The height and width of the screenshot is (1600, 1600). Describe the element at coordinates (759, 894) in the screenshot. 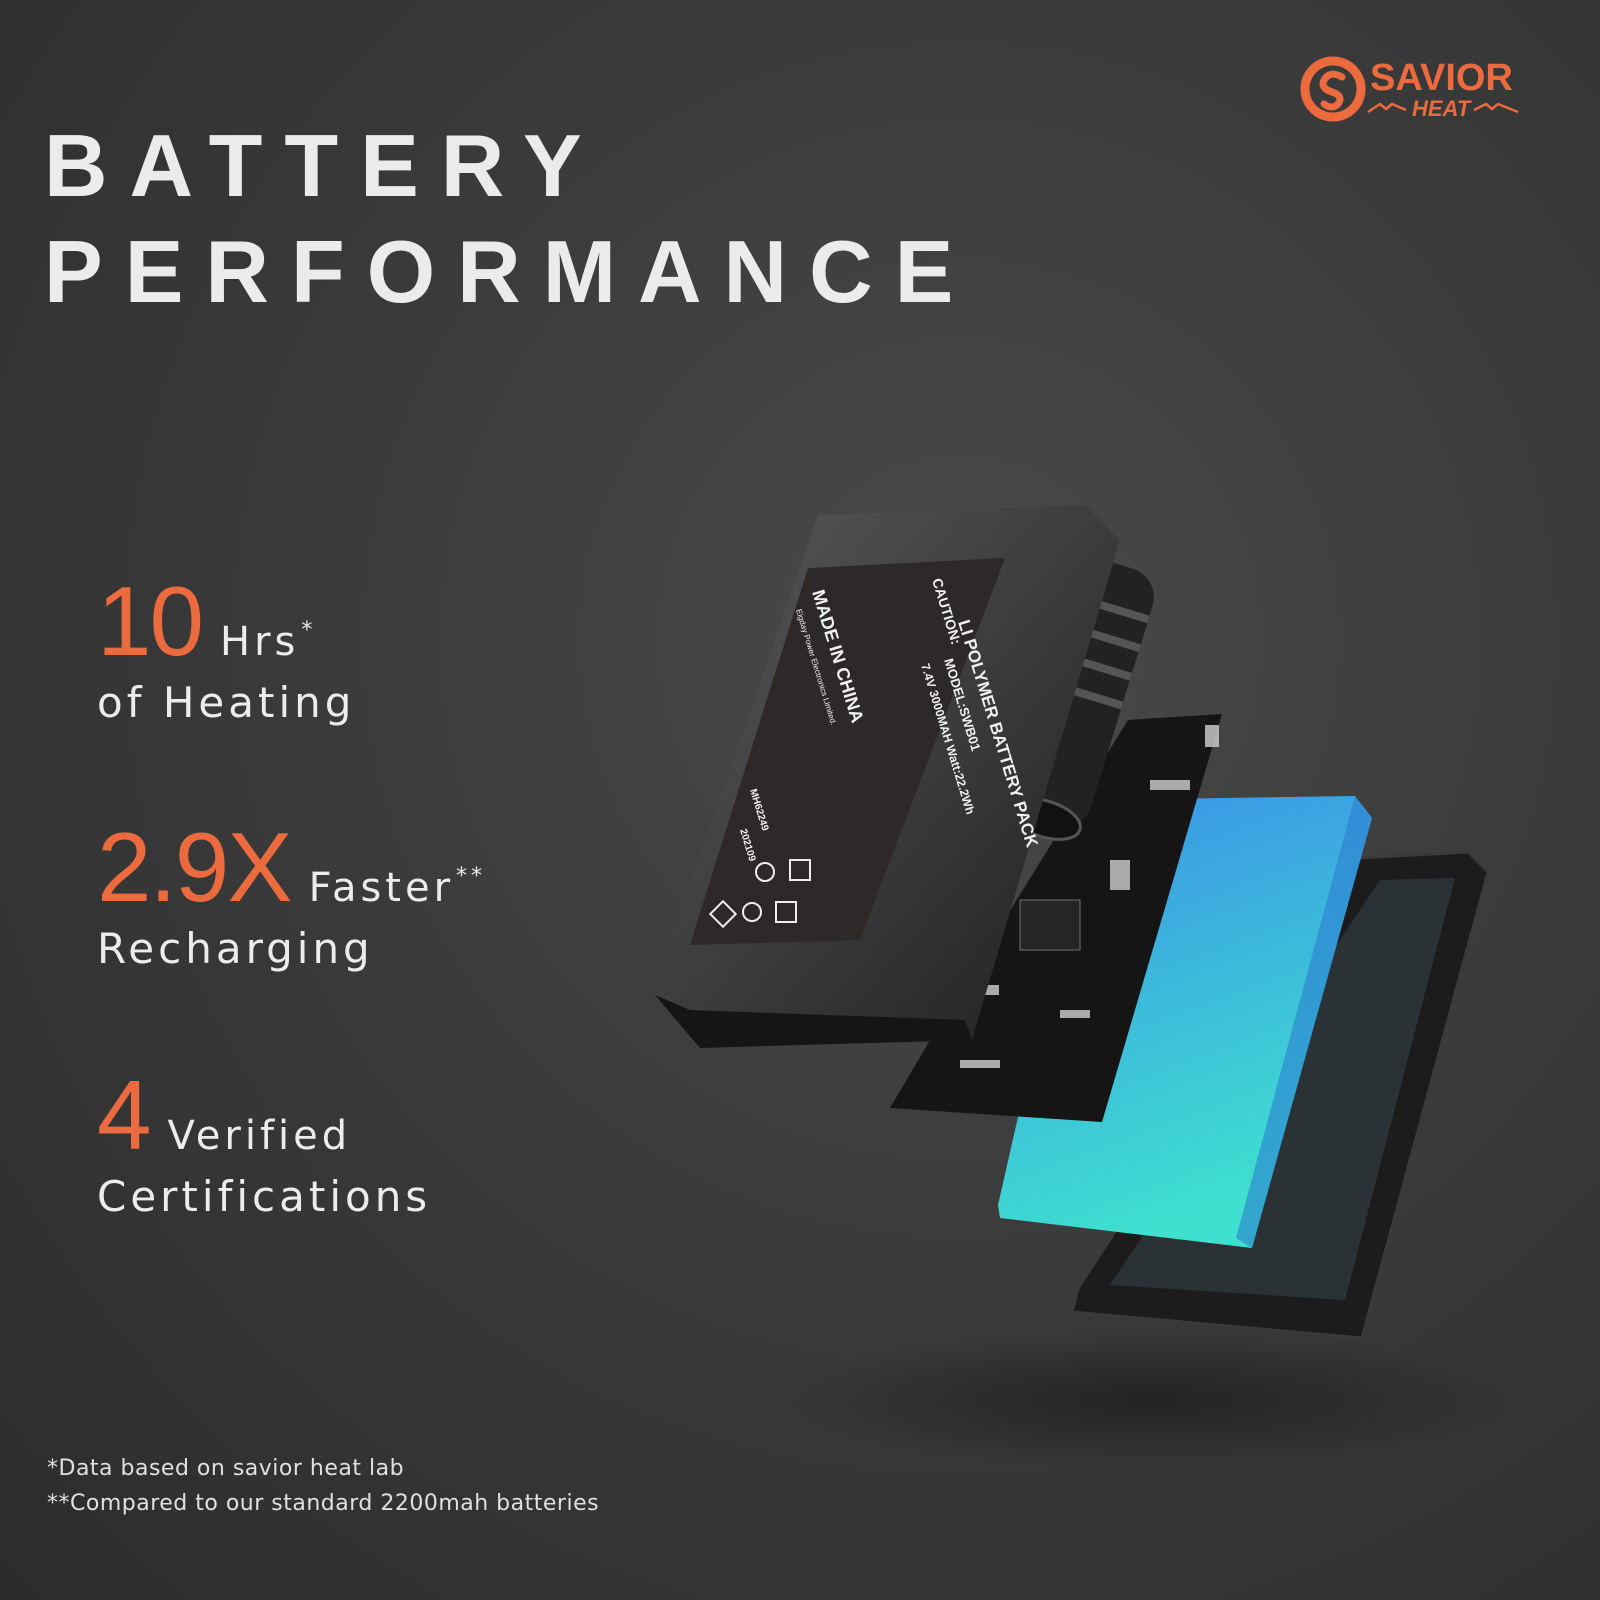

I see `certification-icons` at that location.